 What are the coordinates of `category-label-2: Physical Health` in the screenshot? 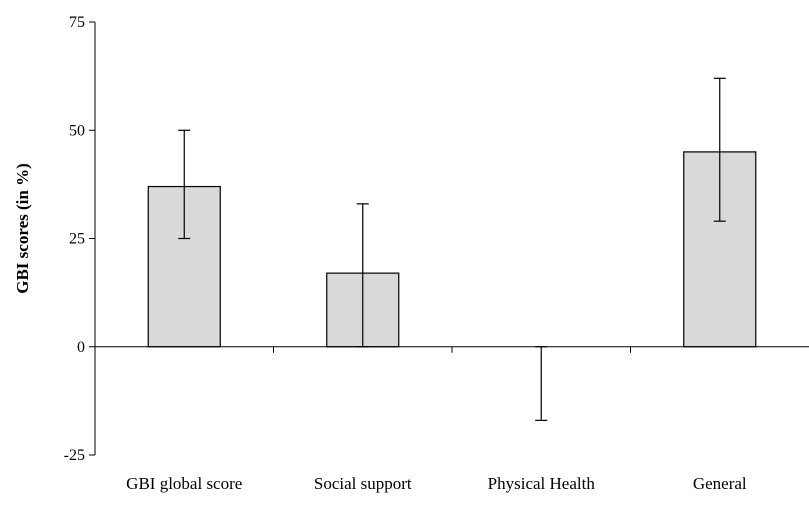 It's located at (542, 483).